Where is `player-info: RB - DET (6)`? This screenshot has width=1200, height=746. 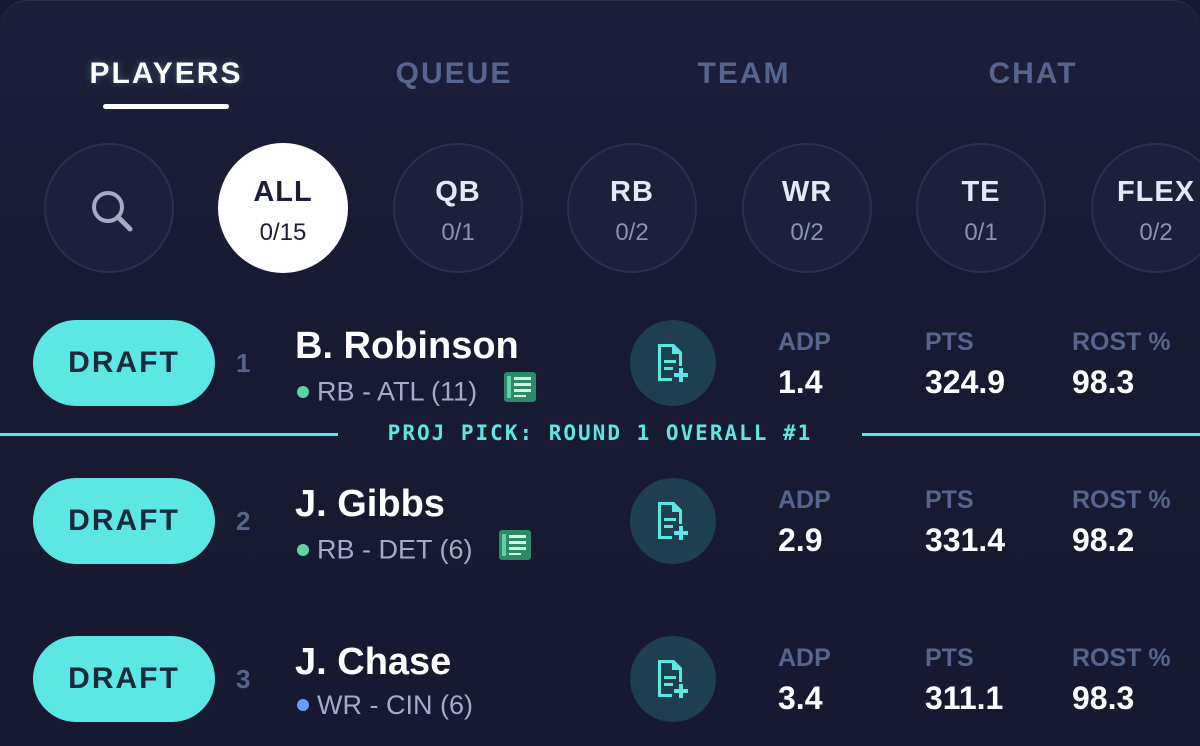
player-info: RB - DET (6) is located at coordinates (414, 550).